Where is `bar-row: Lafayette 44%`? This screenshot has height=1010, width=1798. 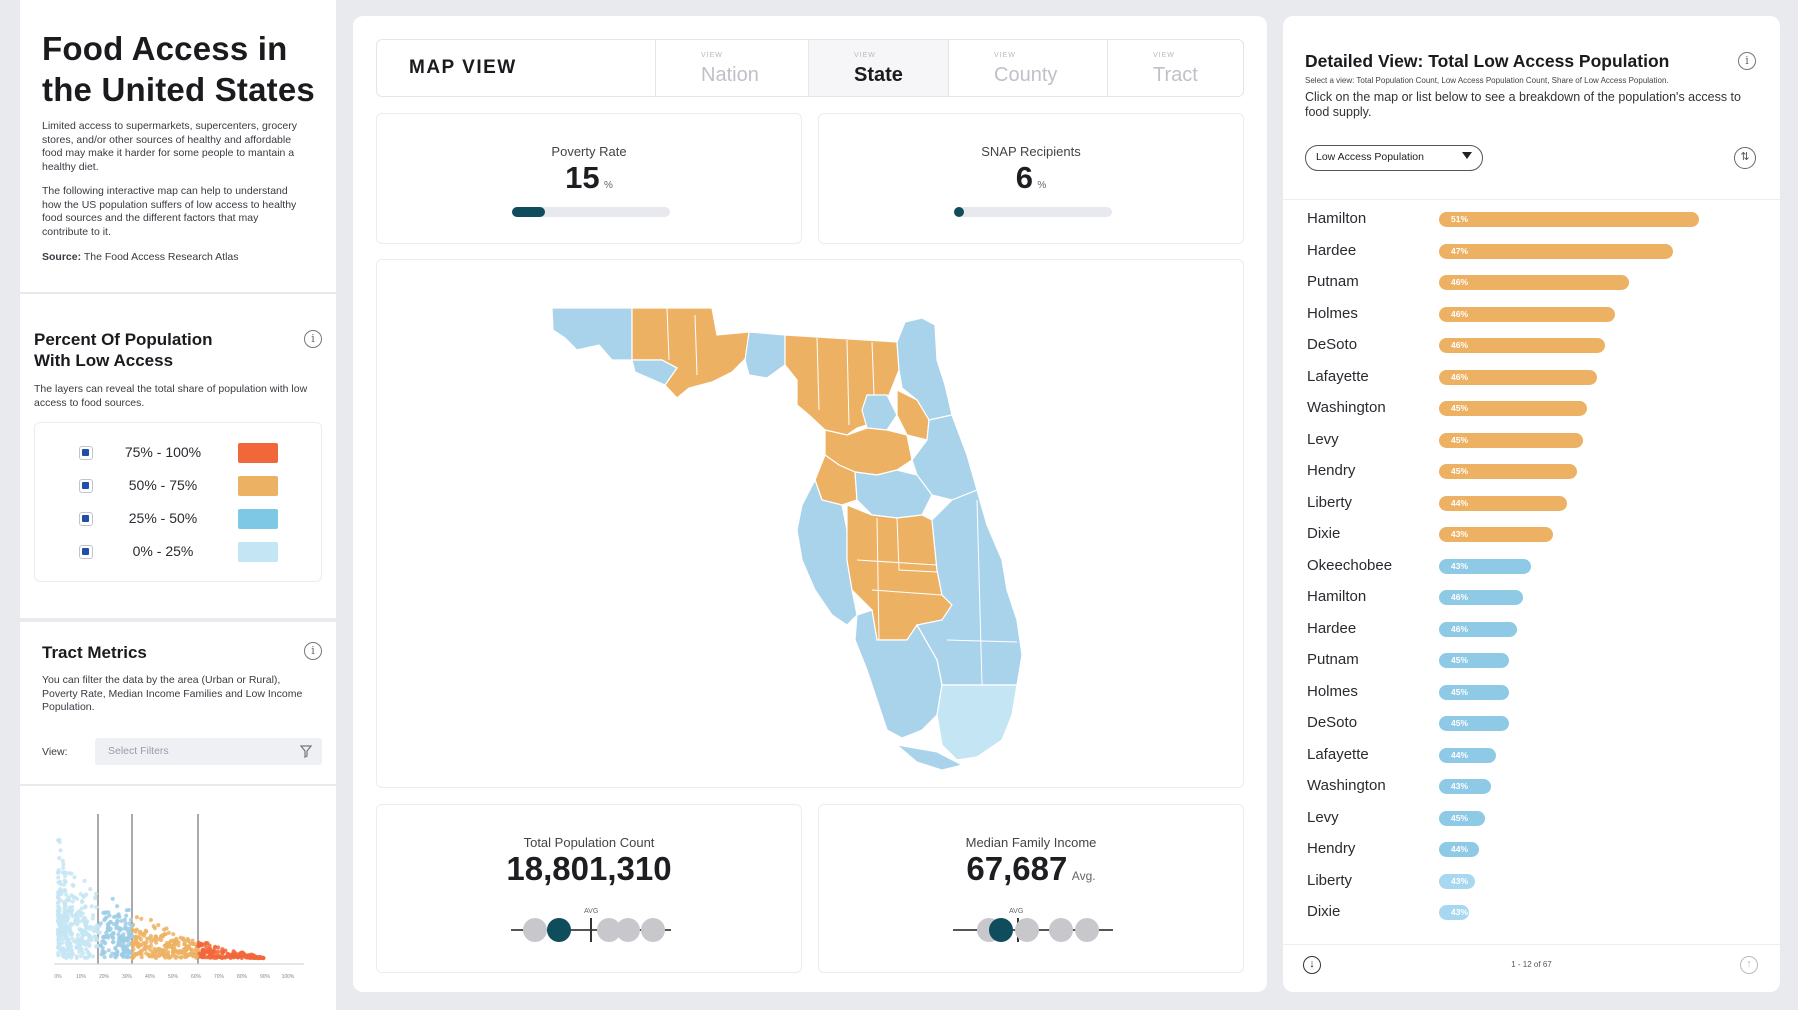 bar-row: Lafayette 44% is located at coordinates (1531, 755).